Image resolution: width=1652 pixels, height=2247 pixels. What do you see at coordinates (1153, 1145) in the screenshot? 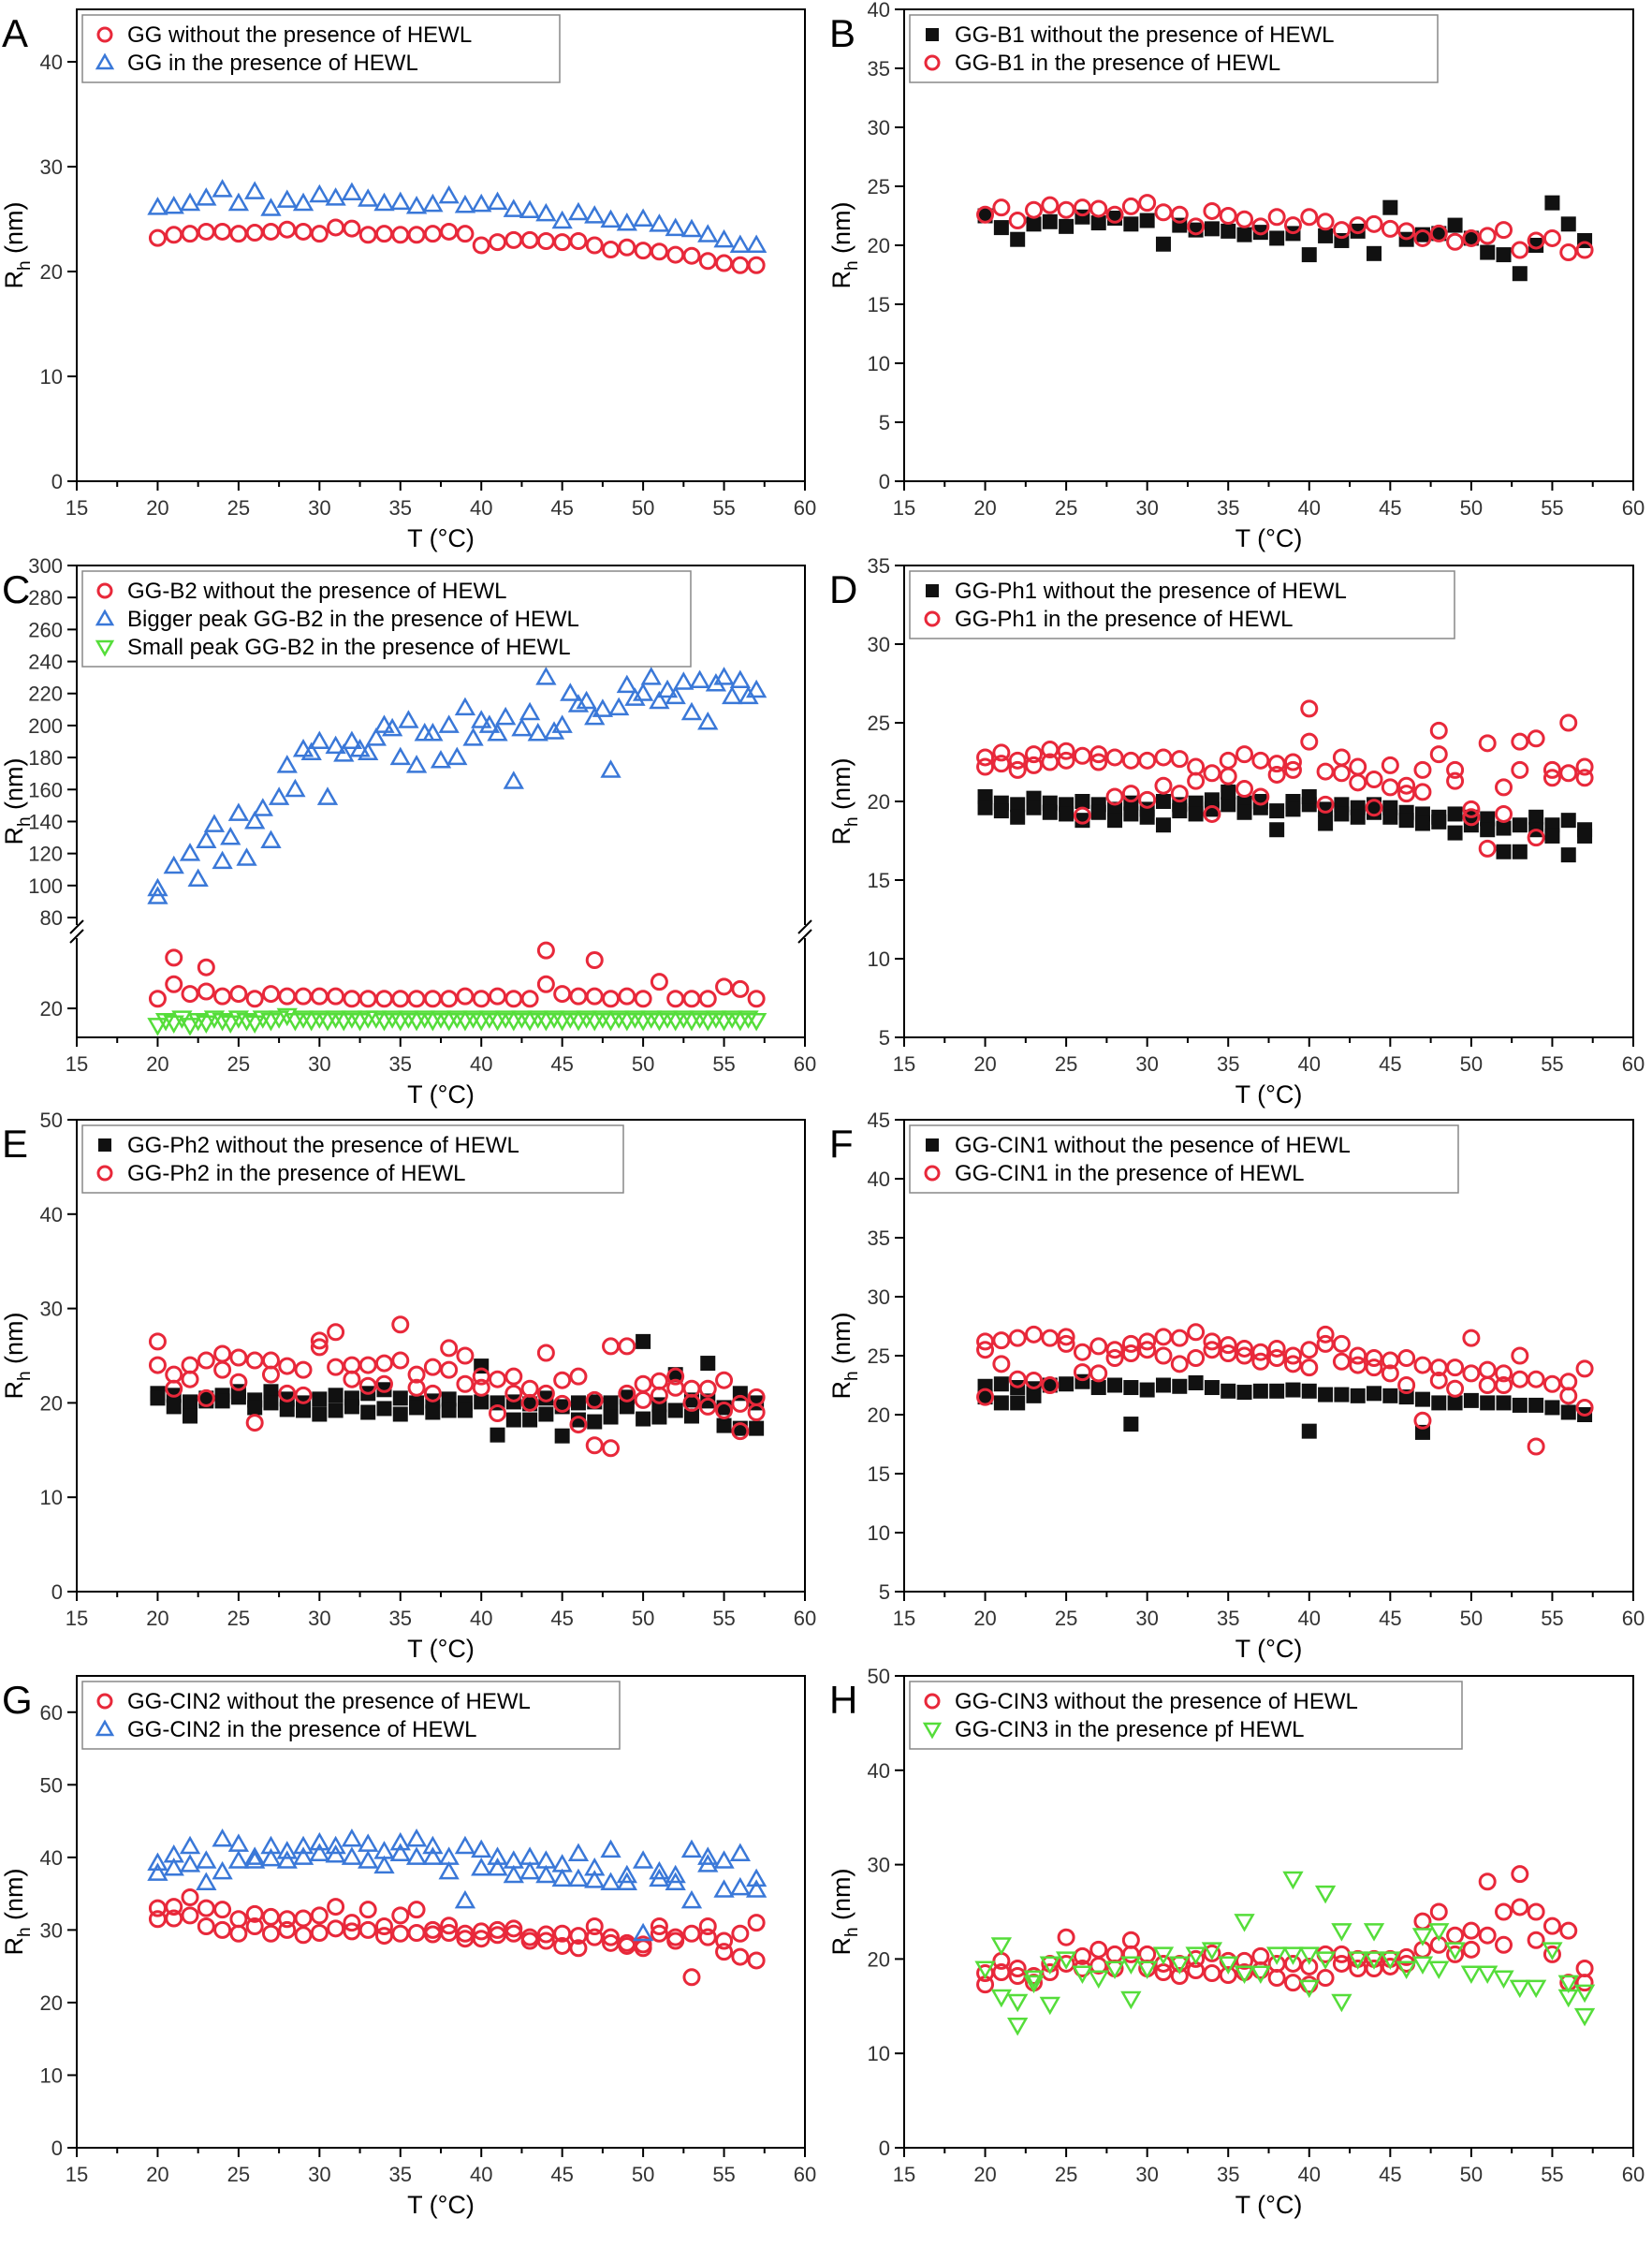
I see `legend-label: GG-CIN1 without the pesence of HEWL` at bounding box center [1153, 1145].